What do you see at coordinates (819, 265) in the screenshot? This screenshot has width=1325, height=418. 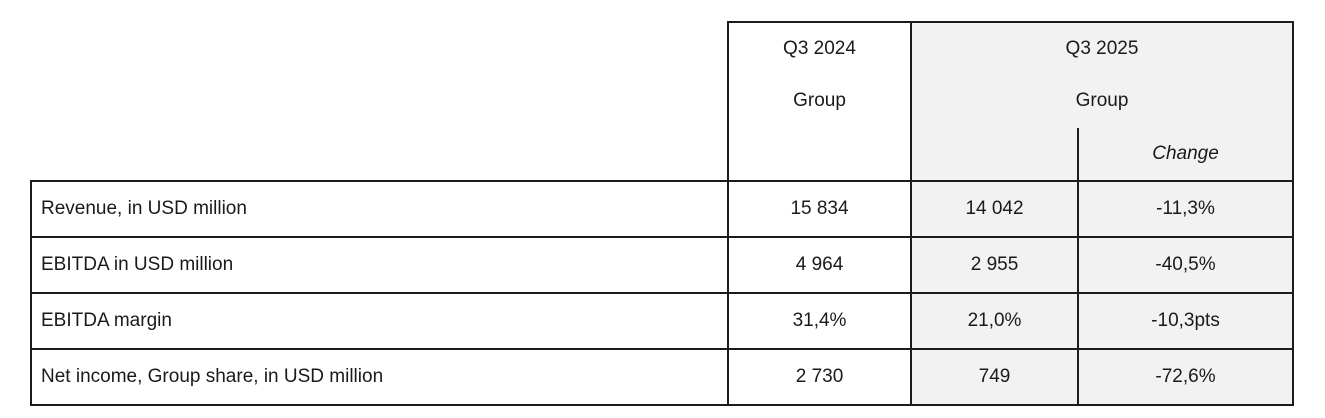 I see `q3-2024-value-cell: 4 964` at bounding box center [819, 265].